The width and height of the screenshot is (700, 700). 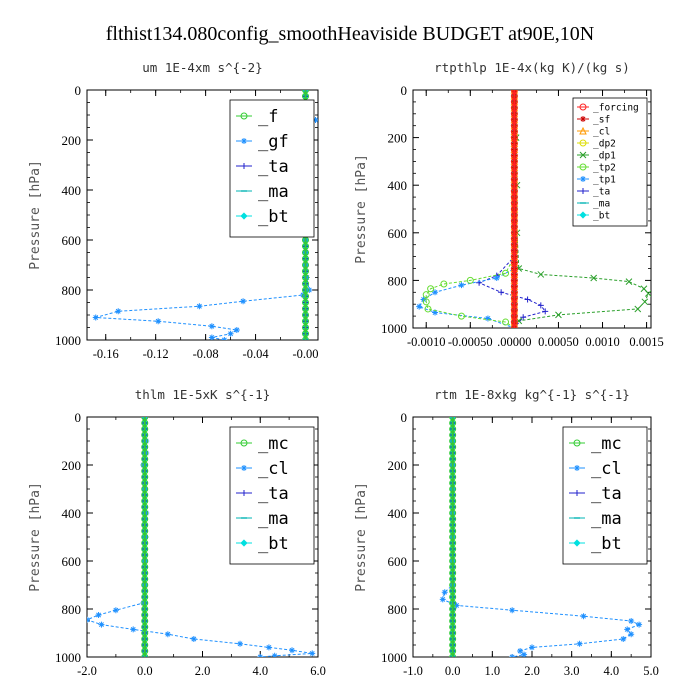 I want to click on x-tick-label: 5.0, so click(x=651, y=671).